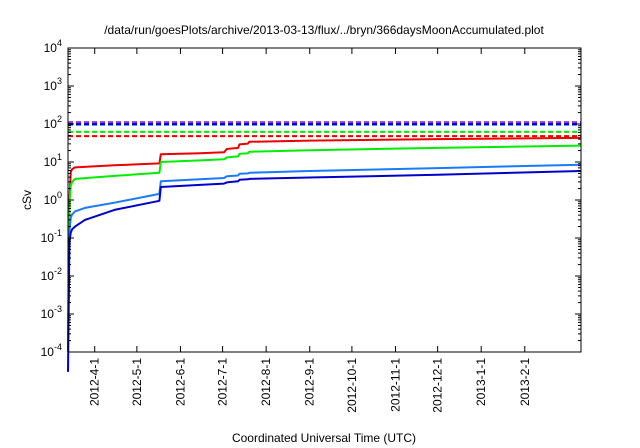 The image size is (640, 448). What do you see at coordinates (223, 382) in the screenshot?
I see `x-tick-label: 2012-7-1` at bounding box center [223, 382].